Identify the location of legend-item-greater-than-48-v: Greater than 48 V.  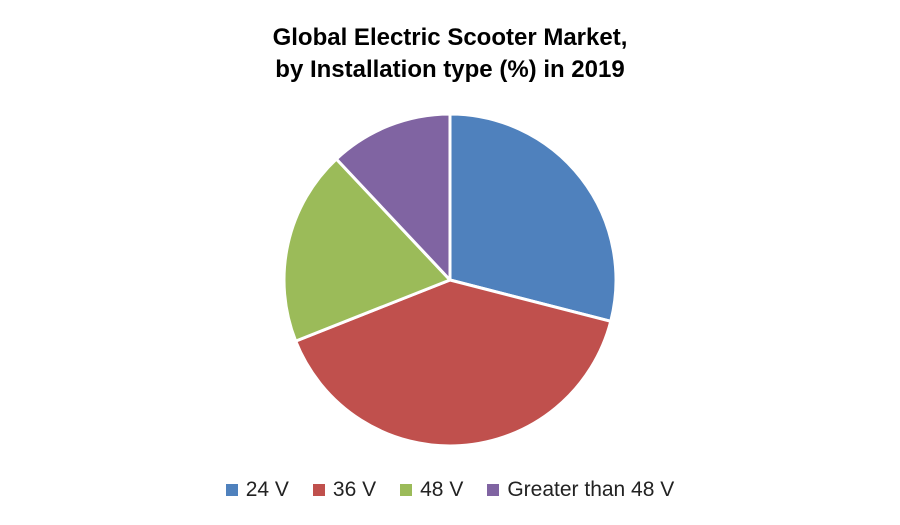
(580, 490).